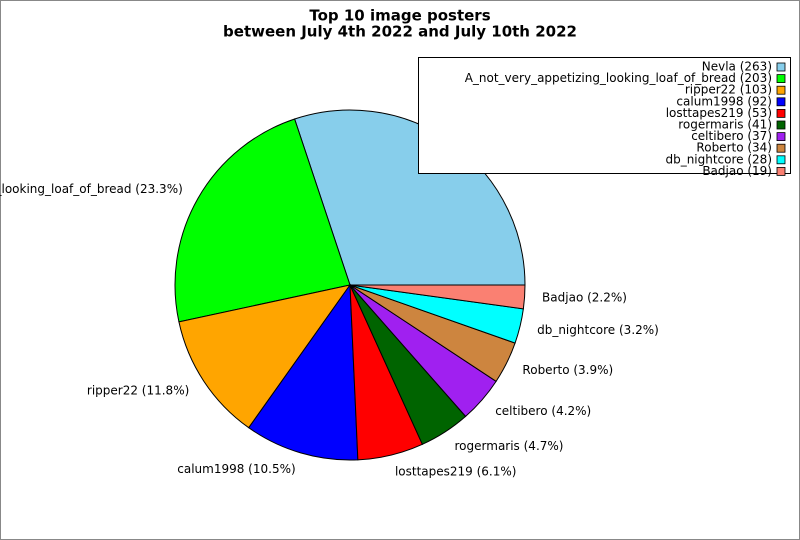 Image resolution: width=800 pixels, height=540 pixels. What do you see at coordinates (734, 148) in the screenshot?
I see `legend-label: Roberto (34)` at bounding box center [734, 148].